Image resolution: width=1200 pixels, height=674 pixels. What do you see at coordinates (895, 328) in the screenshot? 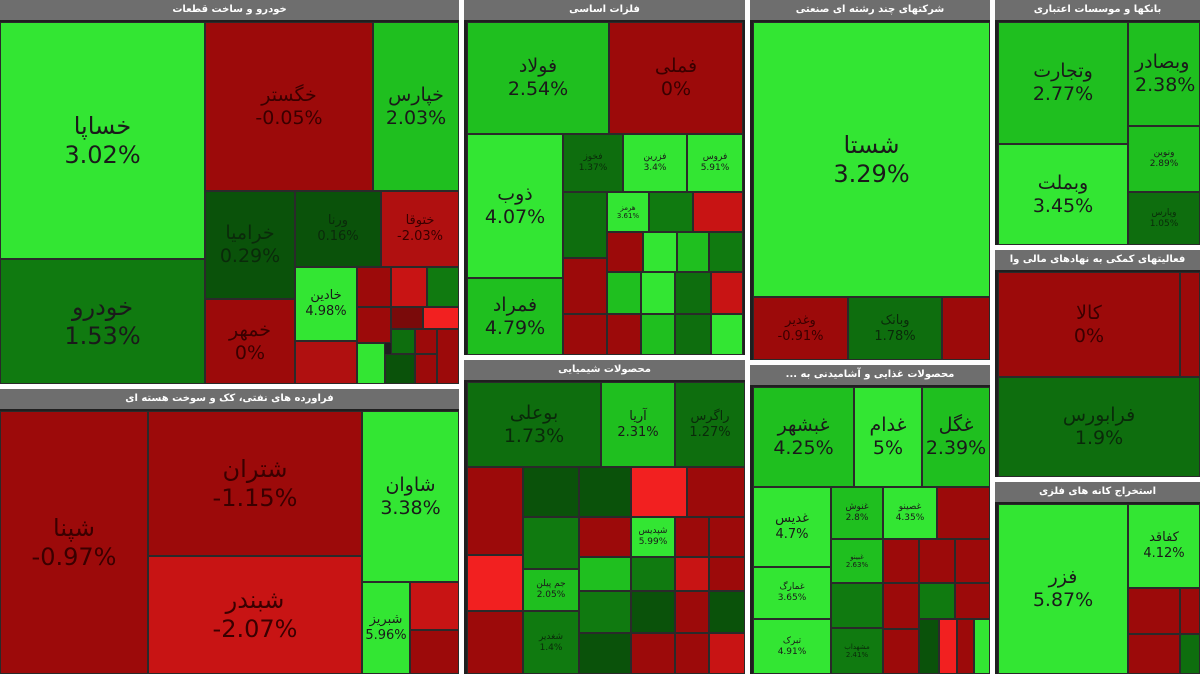
I see `stock-tile: وبانک 1.78%` at bounding box center [895, 328].